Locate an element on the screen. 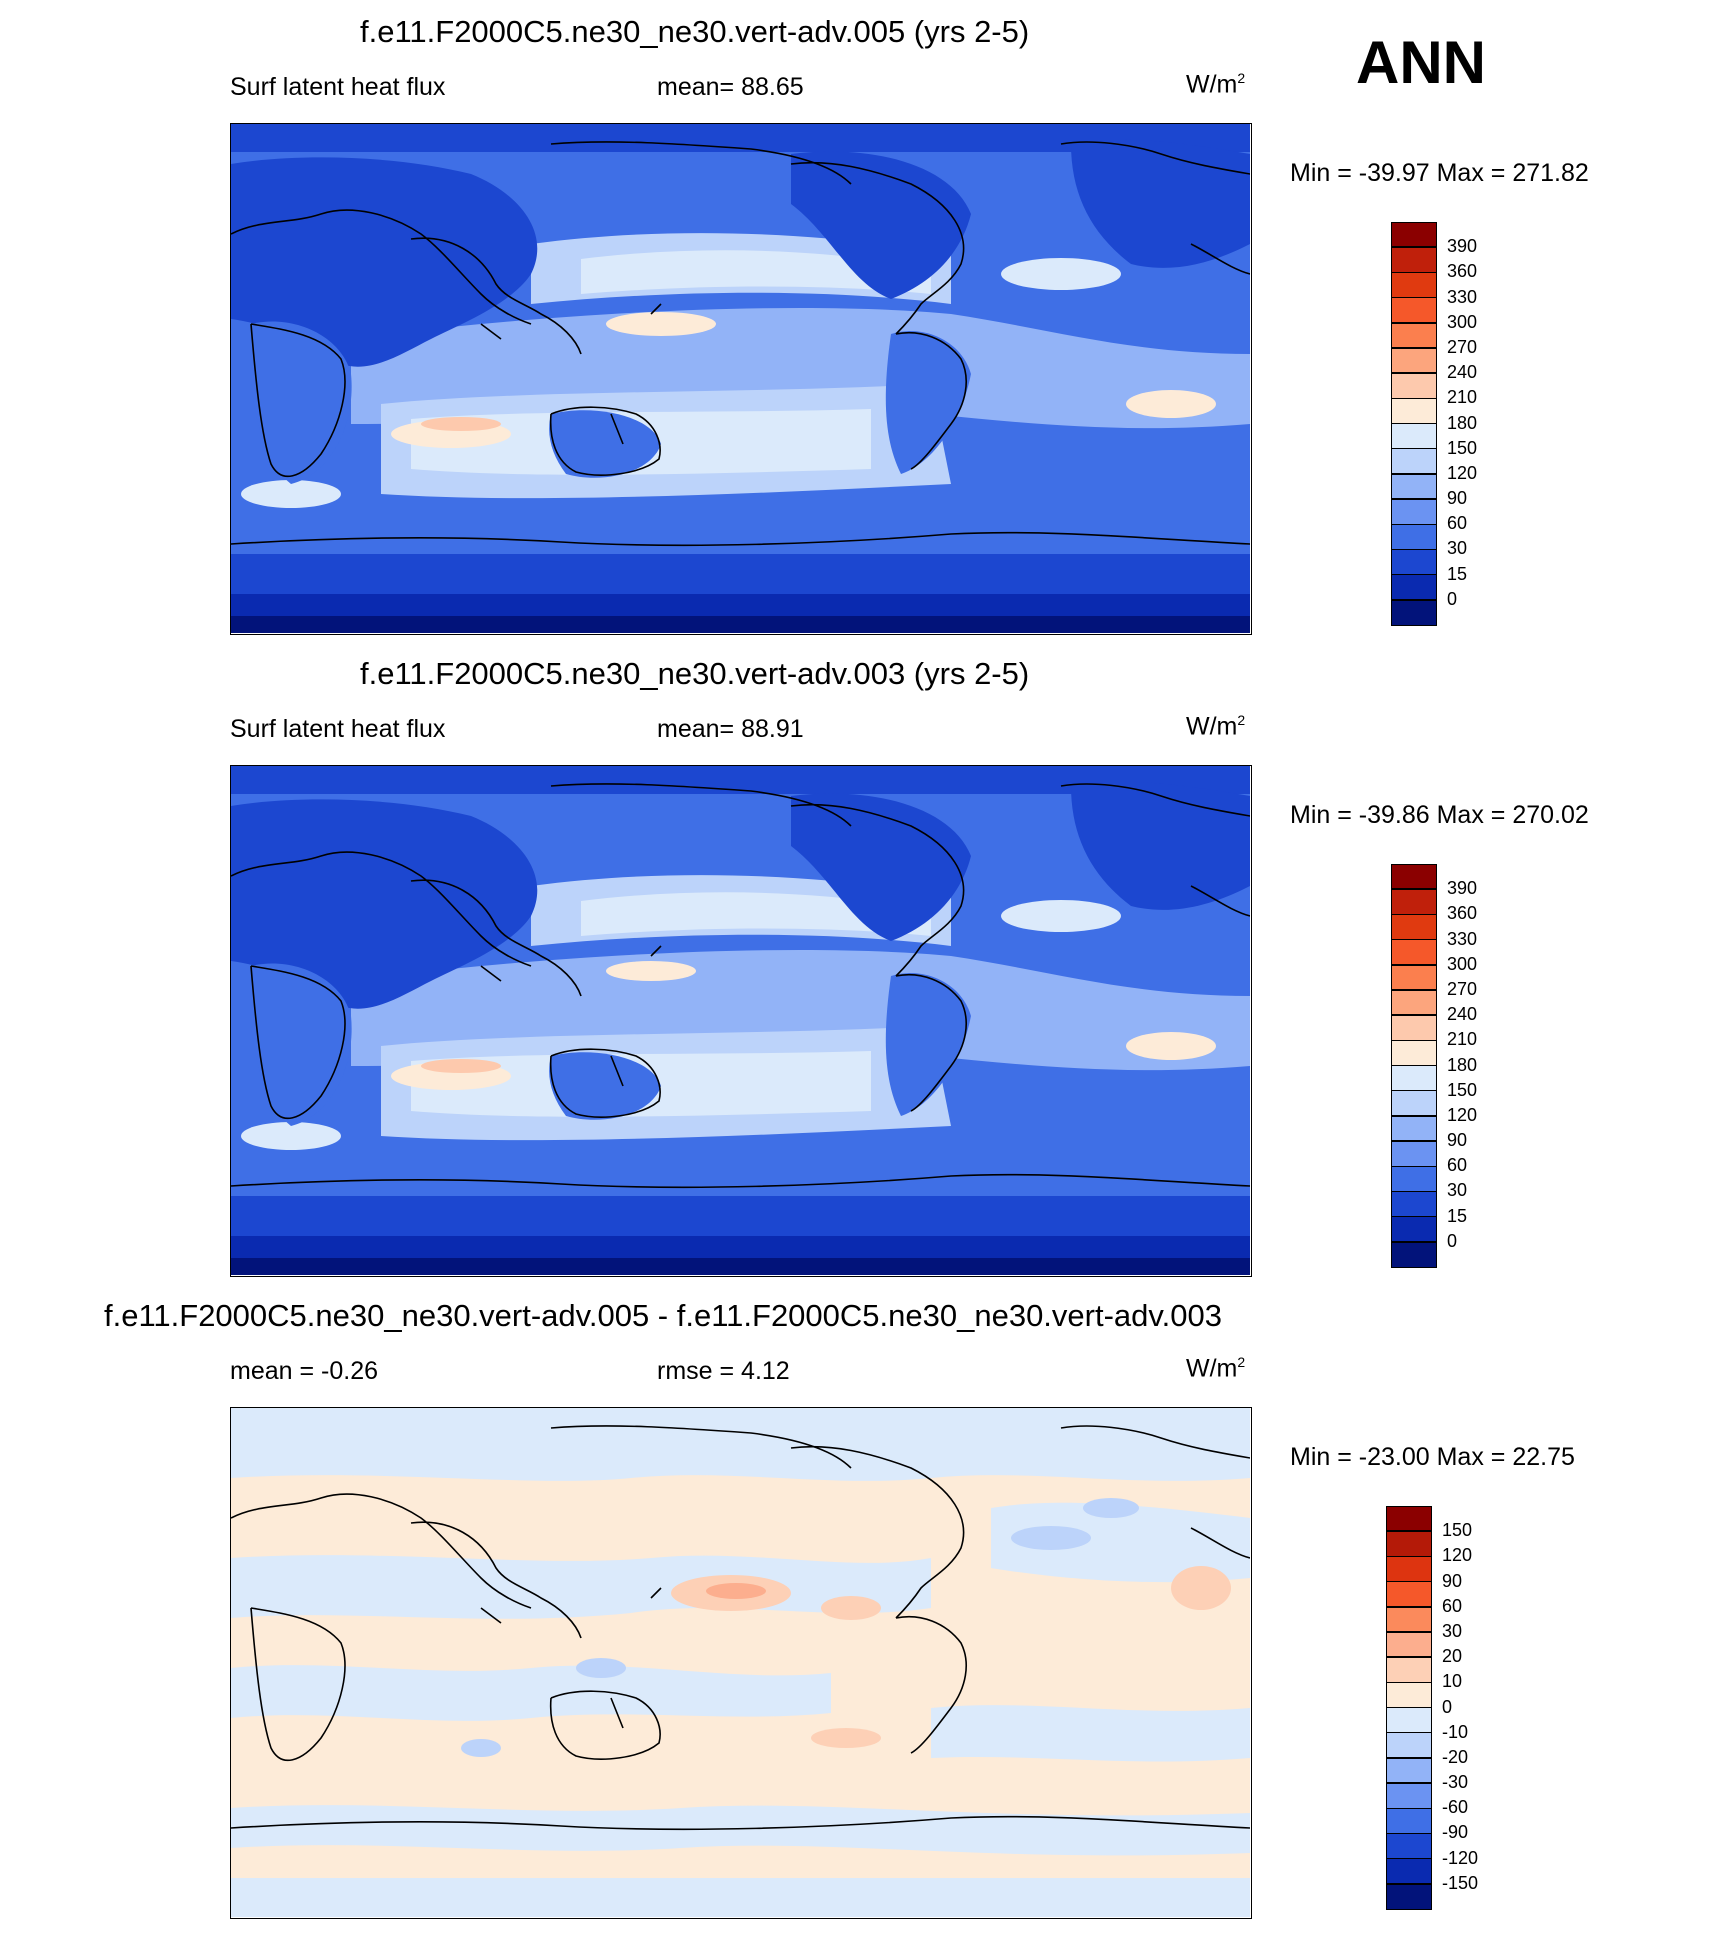  colorbar-tick-label: 120 is located at coordinates (1462, 472).